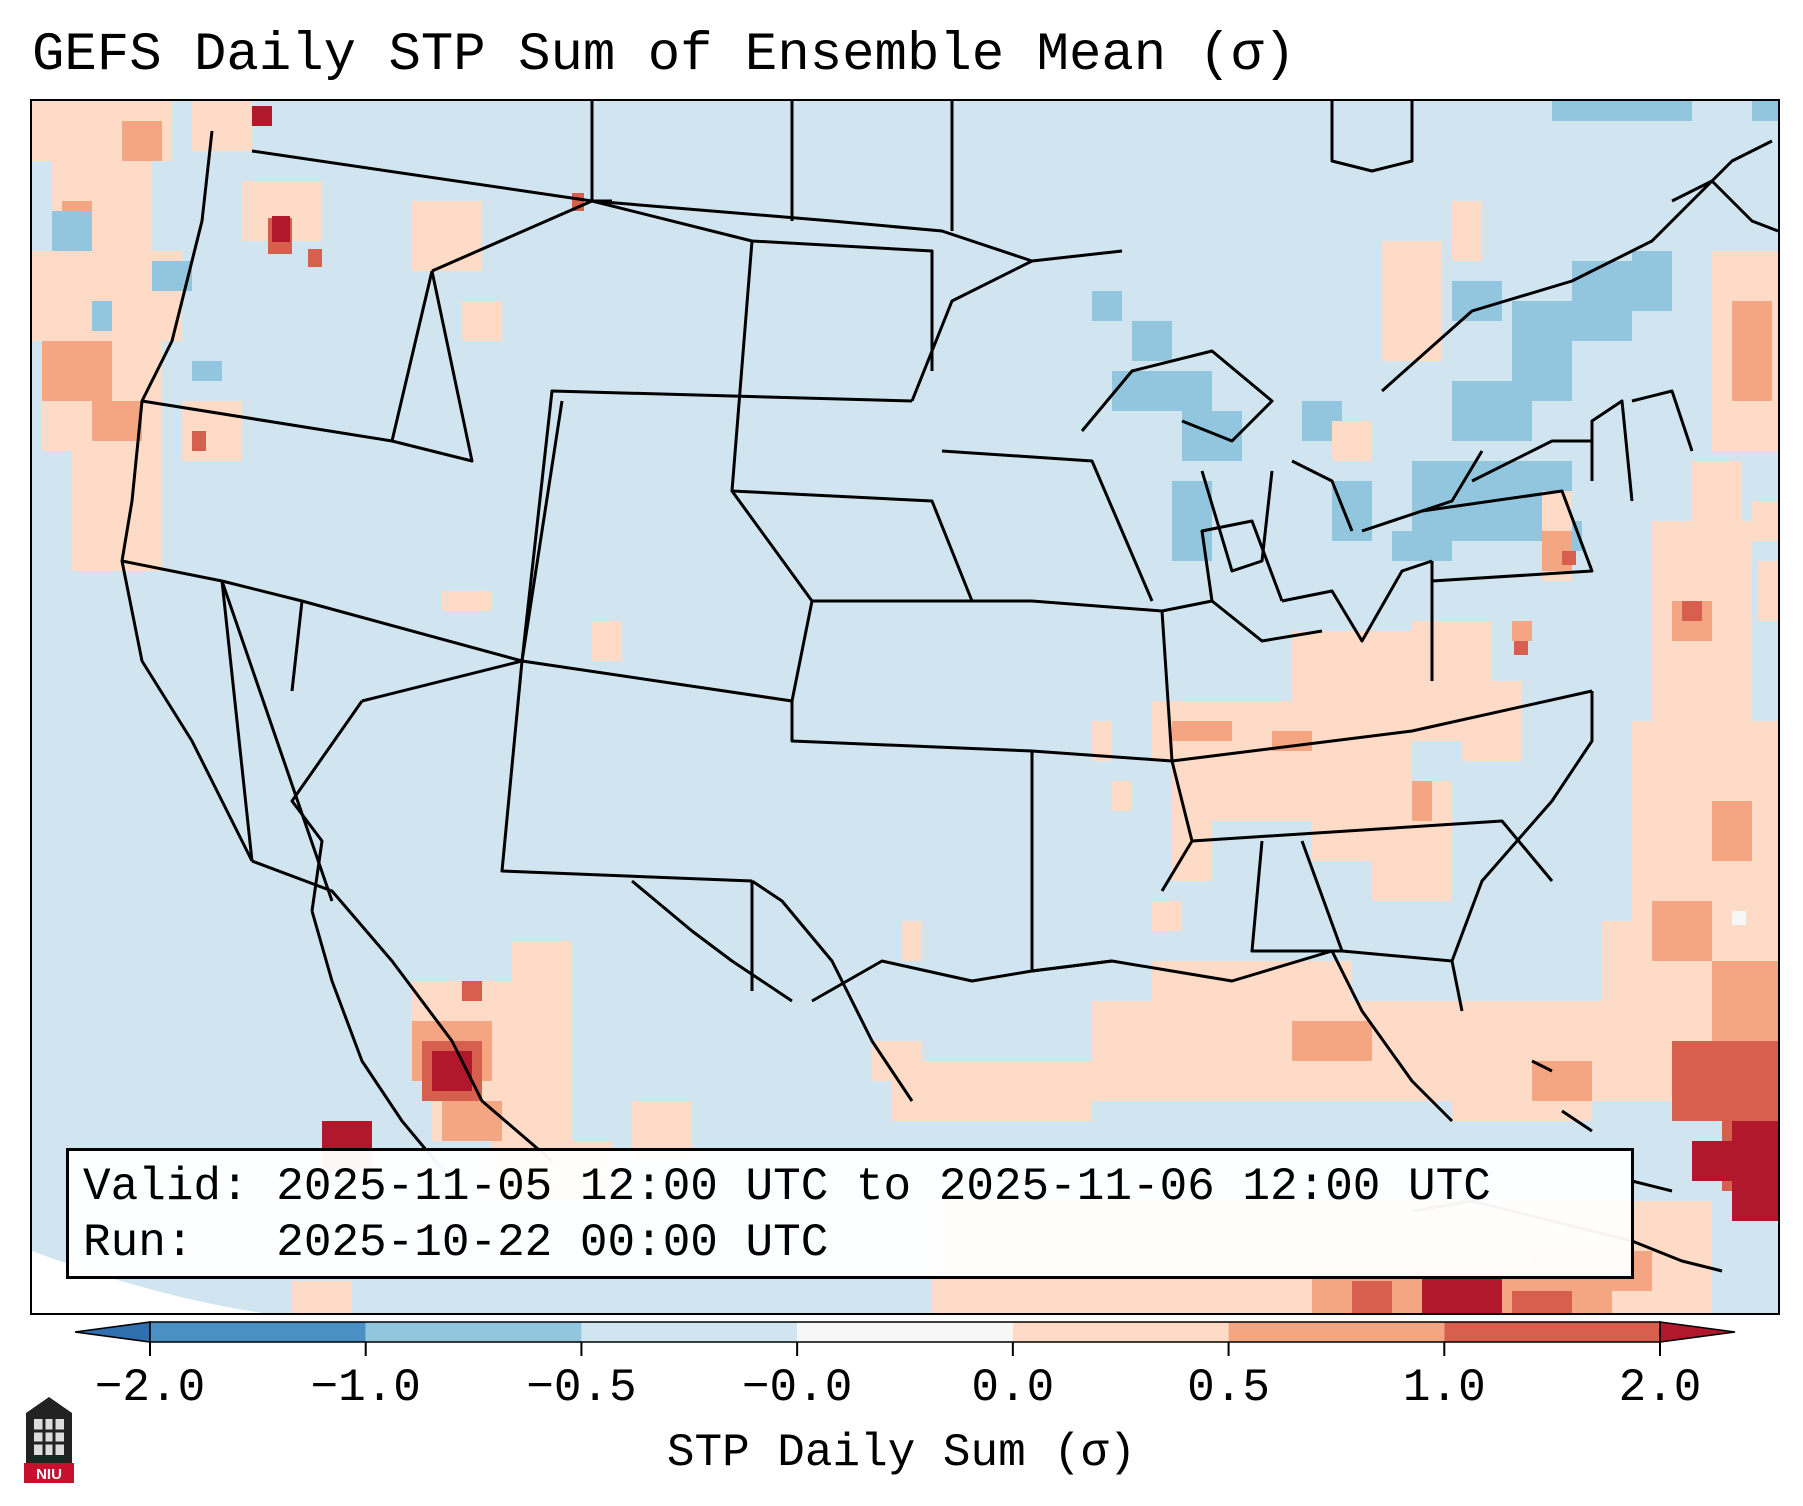 The width and height of the screenshot is (1803, 1506). I want to click on colorbar-tick-label: −1.0, so click(365, 1388).